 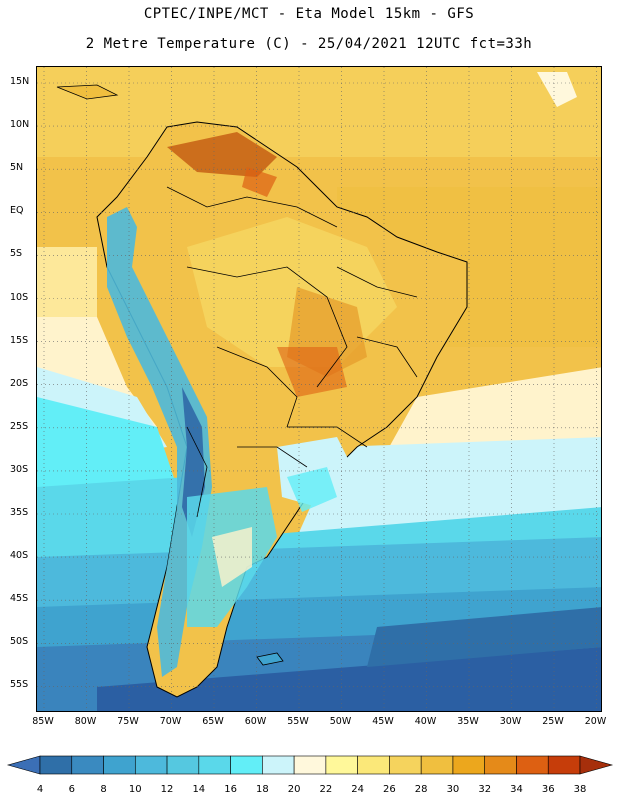 What do you see at coordinates (85, 721) in the screenshot?
I see `lon-label: 80W` at bounding box center [85, 721].